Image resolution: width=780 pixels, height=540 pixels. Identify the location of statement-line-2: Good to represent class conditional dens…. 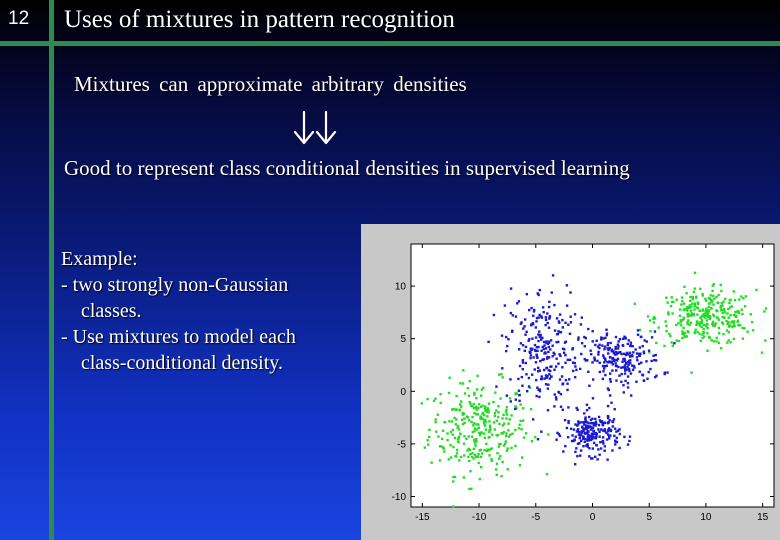
(347, 168).